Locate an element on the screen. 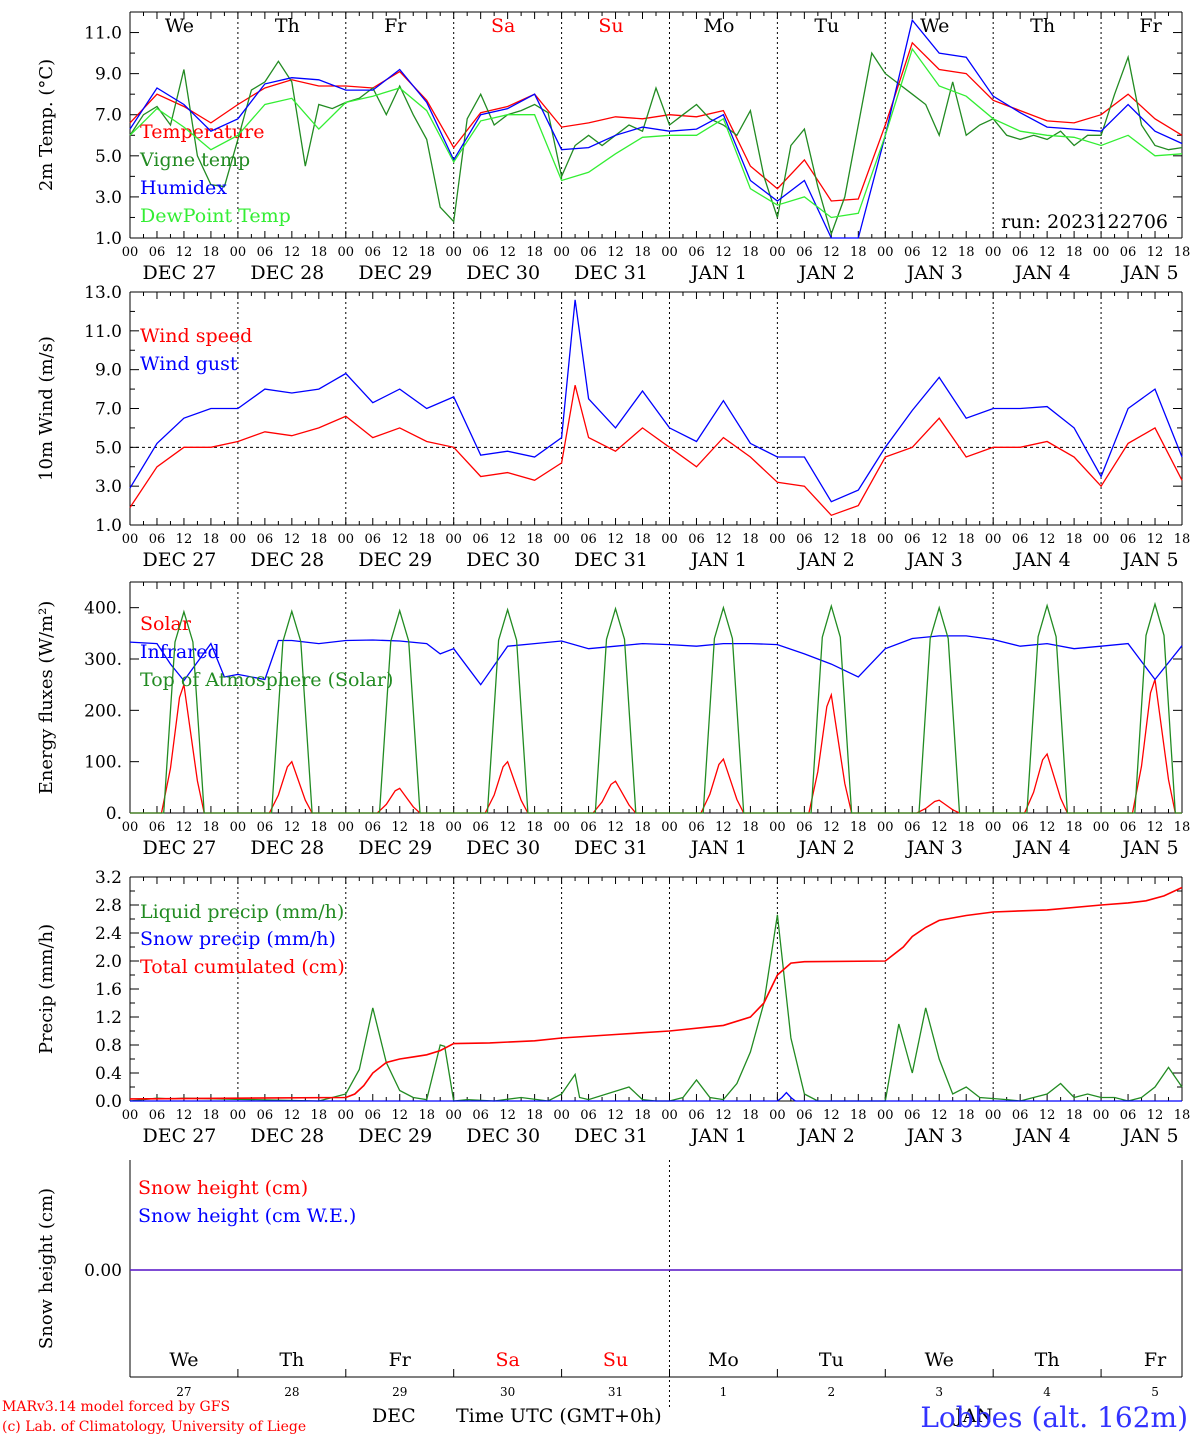 Image resolution: width=1194 pixels, height=1440 pixels. weekday-label: Sa is located at coordinates (503, 26).